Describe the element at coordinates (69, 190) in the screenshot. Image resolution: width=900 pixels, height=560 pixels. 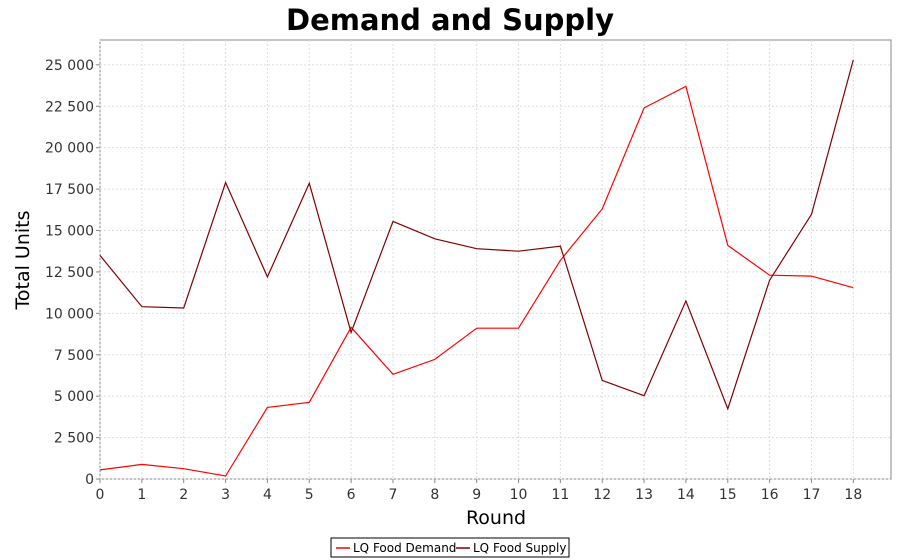
I see `y-tick-label: 17 500` at that location.